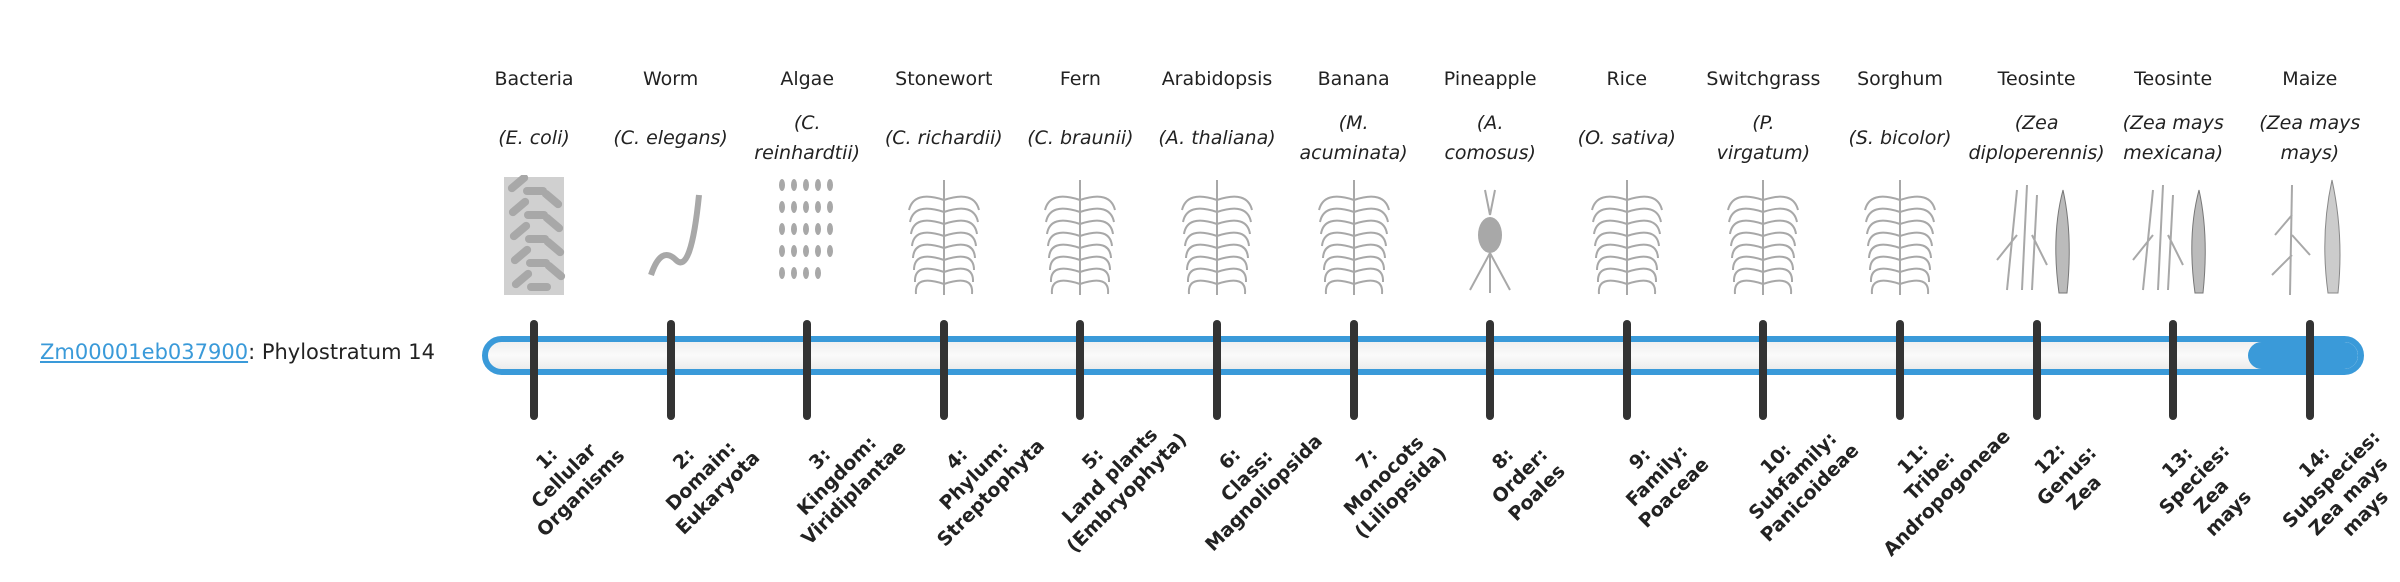  What do you see at coordinates (1490, 153) in the screenshot?
I see `scientific-name-line: comosus)` at bounding box center [1490, 153].